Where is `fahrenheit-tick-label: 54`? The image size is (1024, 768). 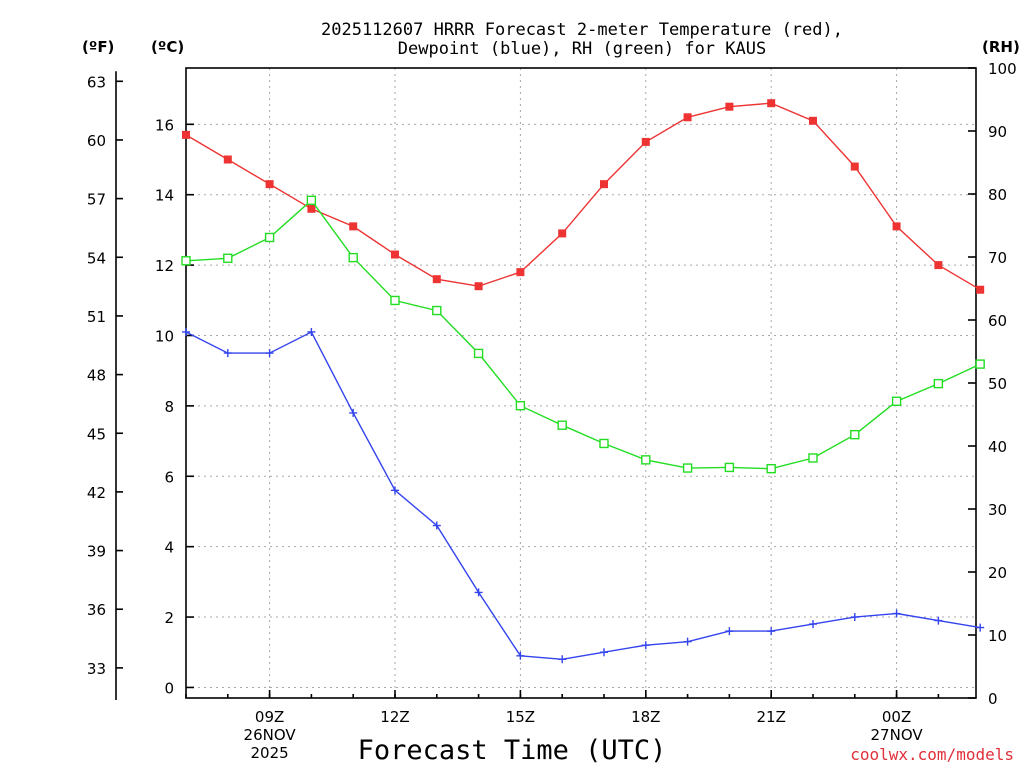
fahrenheit-tick-label: 54 is located at coordinates (96, 258).